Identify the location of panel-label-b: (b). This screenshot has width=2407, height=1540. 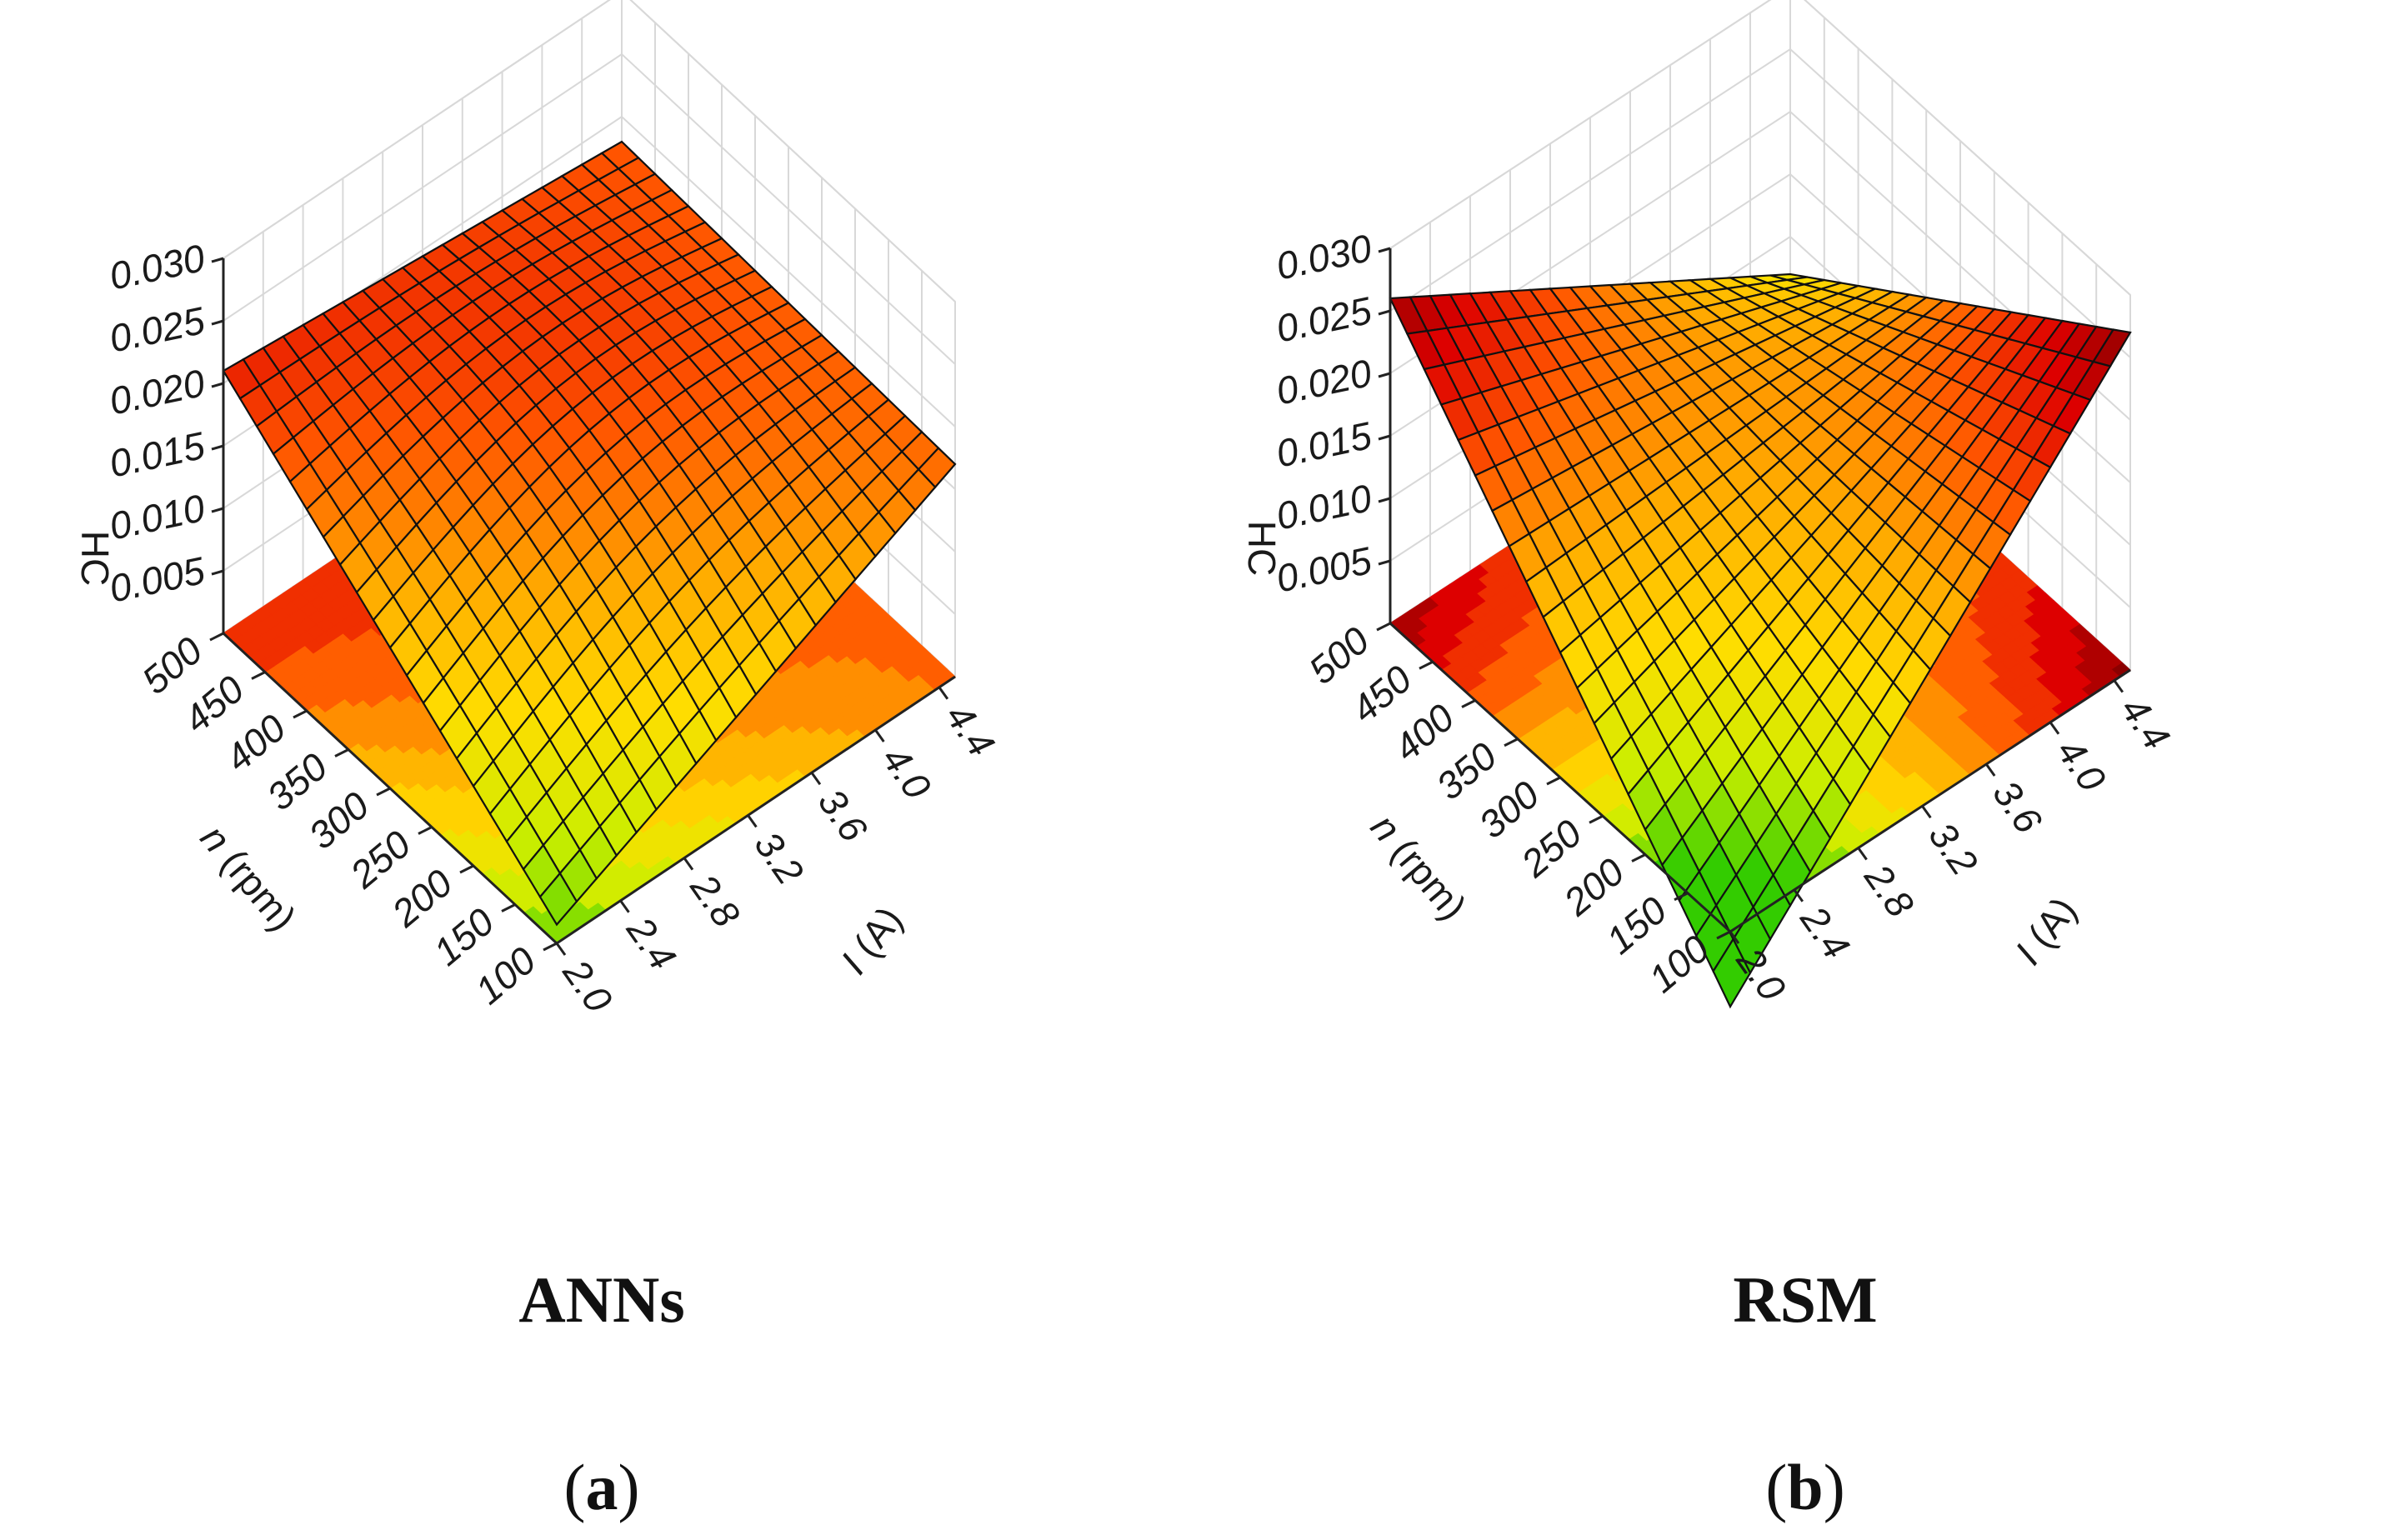
(1805, 1487).